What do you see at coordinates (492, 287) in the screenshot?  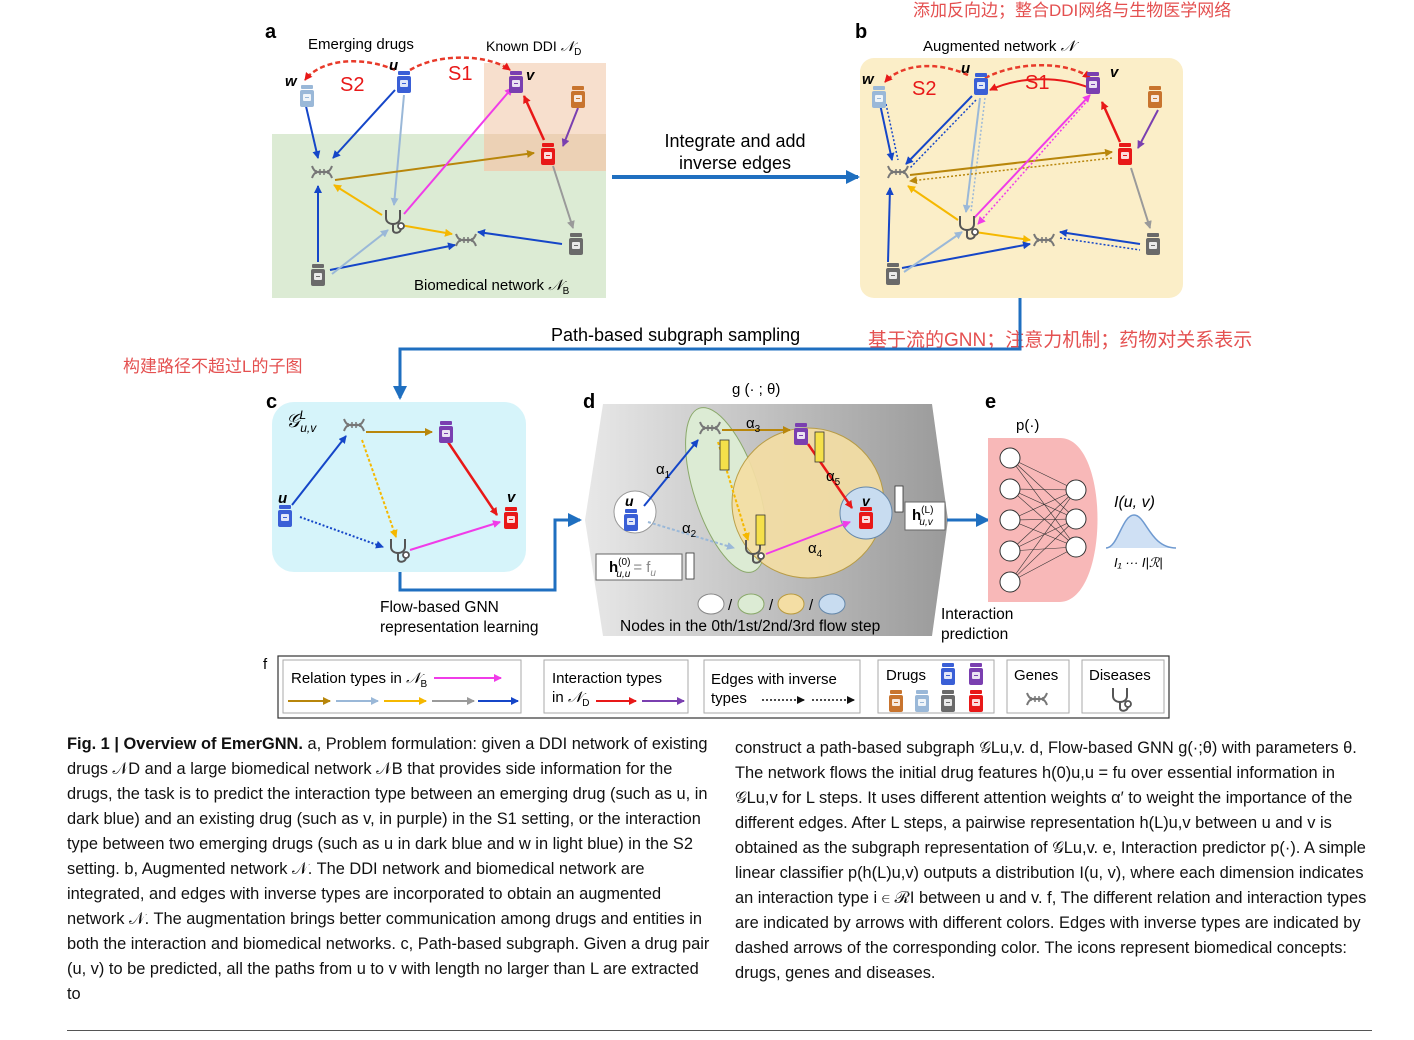 I see `biomedical-network-label: Biomedical network 𝒩B` at bounding box center [492, 287].